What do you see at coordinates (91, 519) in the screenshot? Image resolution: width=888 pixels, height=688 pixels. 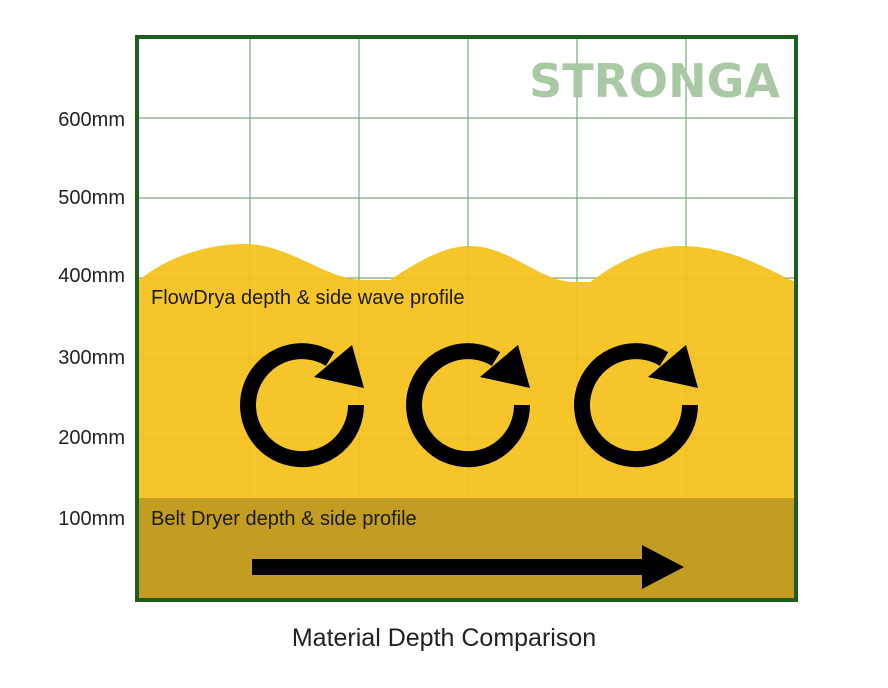 I see `y-label-100: 100mm` at bounding box center [91, 519].